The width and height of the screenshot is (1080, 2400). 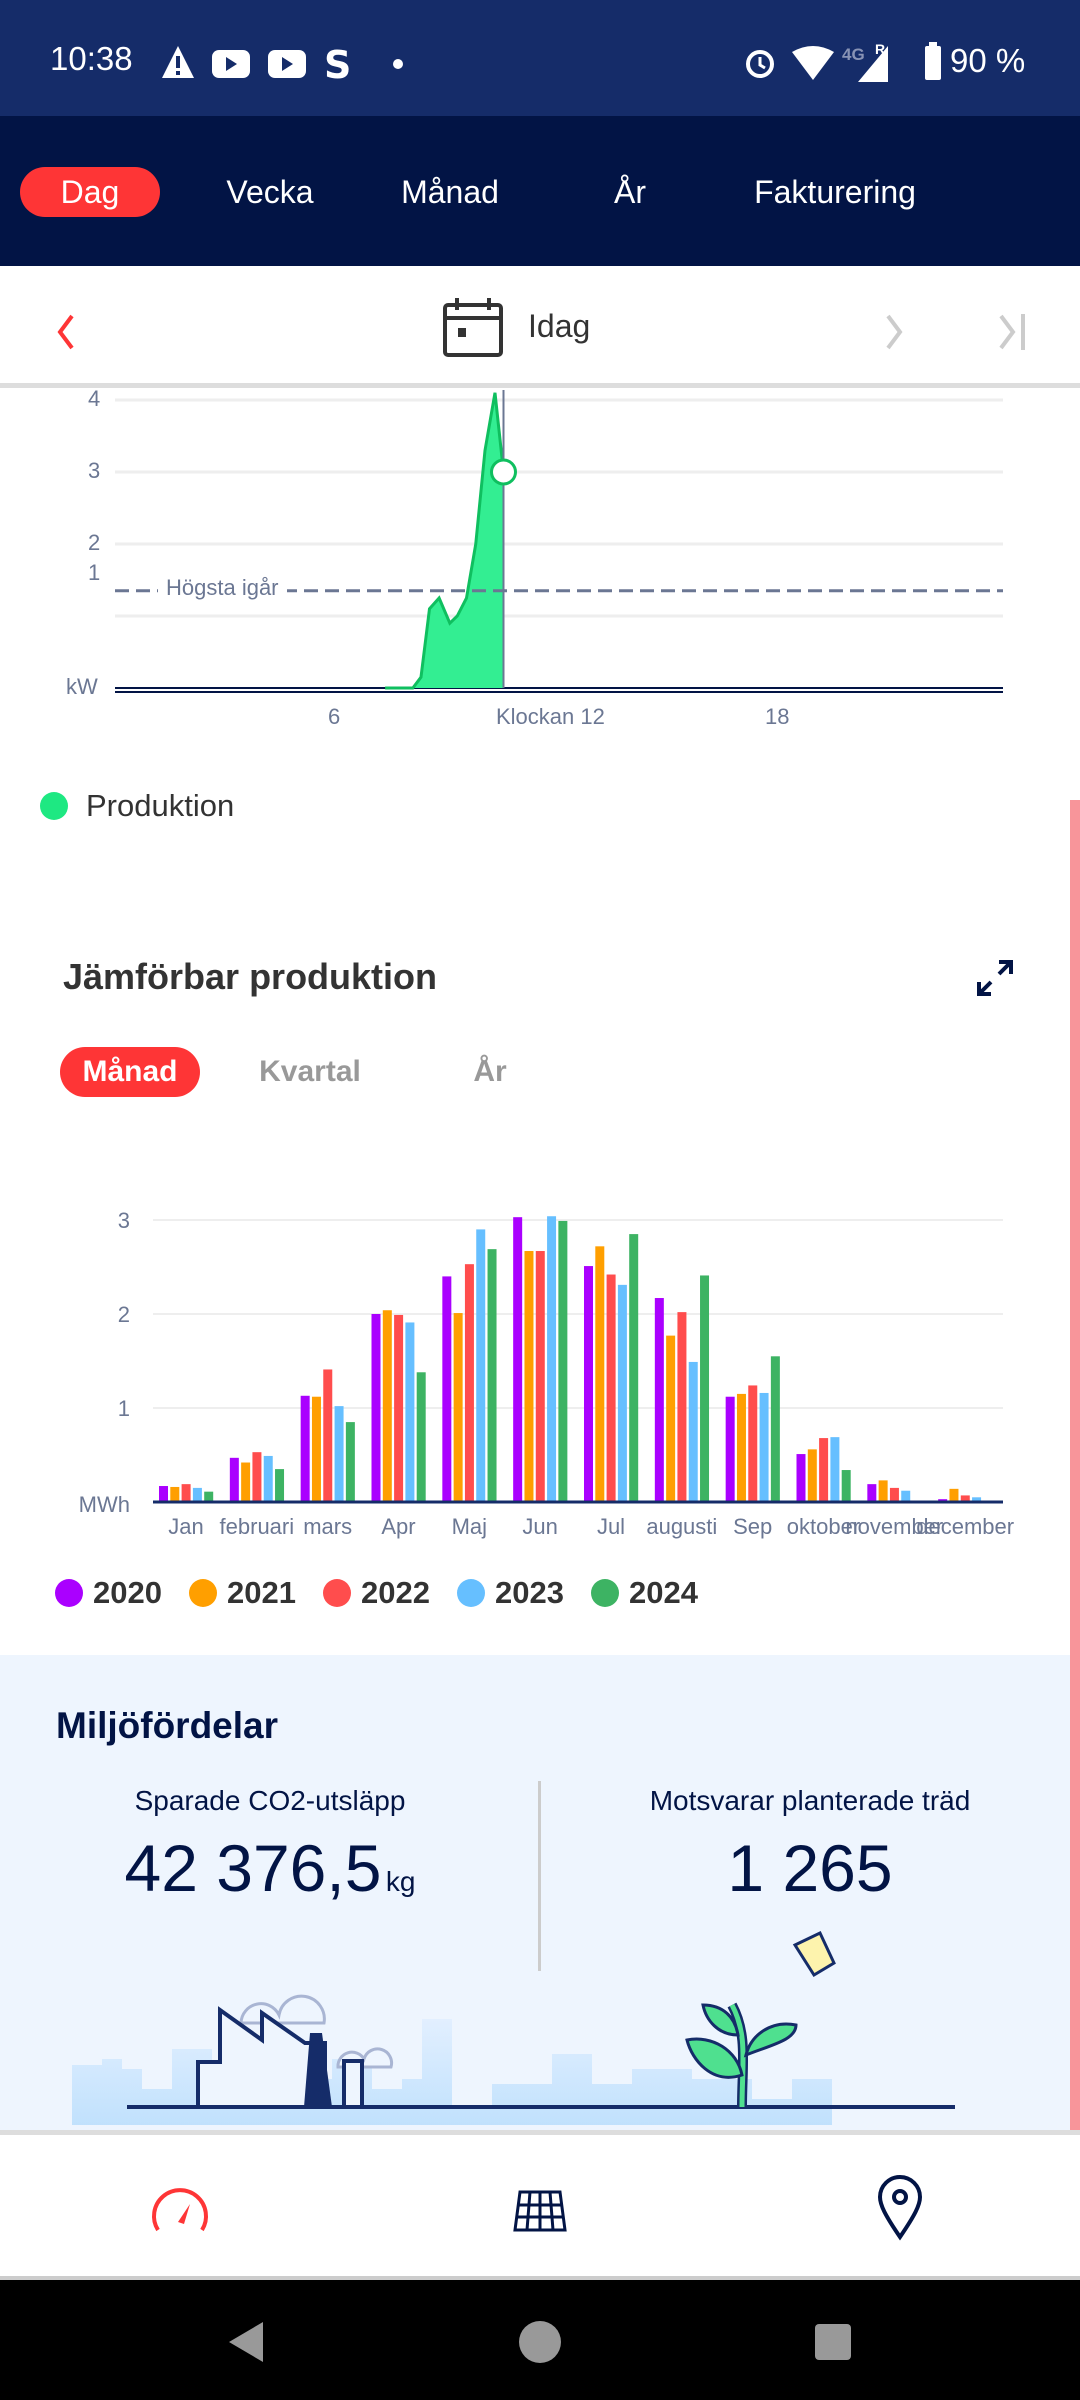 What do you see at coordinates (682, 1407) in the screenshot?
I see `bar-2022-augusti` at bounding box center [682, 1407].